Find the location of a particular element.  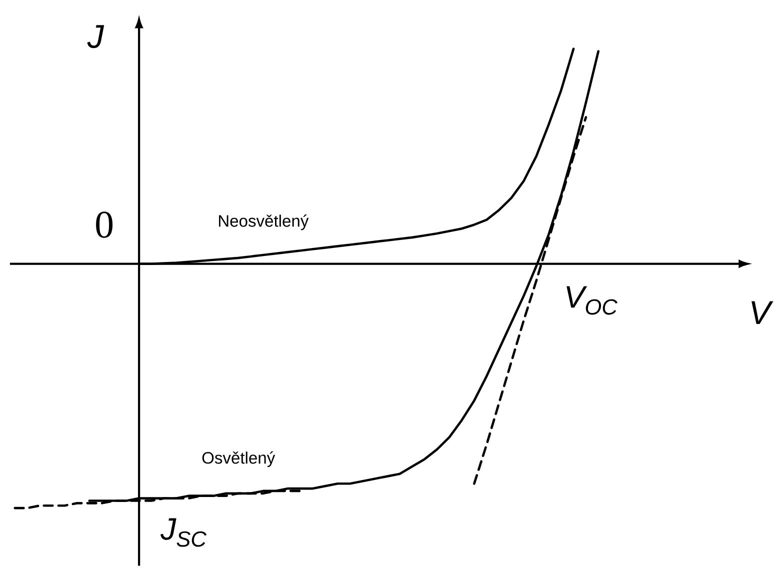

series-label: Osvětlený is located at coordinates (239, 460).